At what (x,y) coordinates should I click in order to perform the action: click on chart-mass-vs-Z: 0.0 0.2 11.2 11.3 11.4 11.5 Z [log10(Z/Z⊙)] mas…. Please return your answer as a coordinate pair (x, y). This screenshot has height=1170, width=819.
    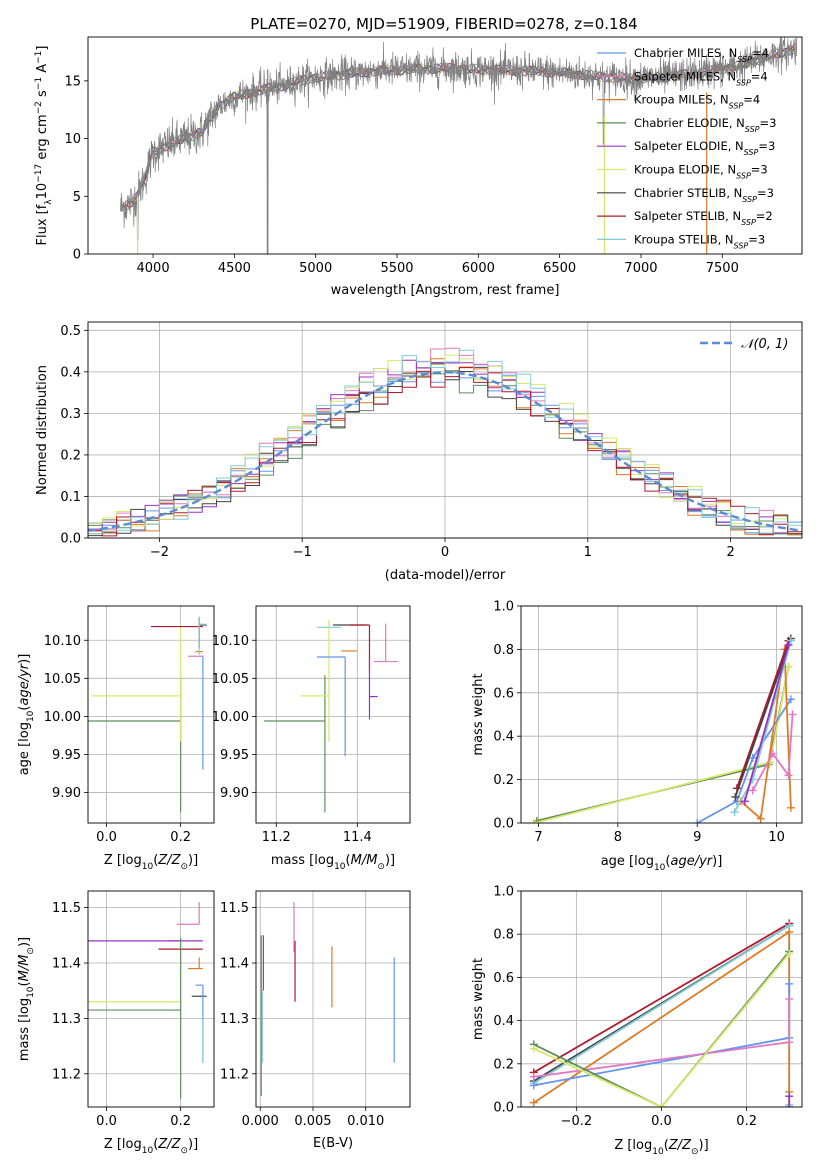
    Looking at the image, I should click on (116, 1023).